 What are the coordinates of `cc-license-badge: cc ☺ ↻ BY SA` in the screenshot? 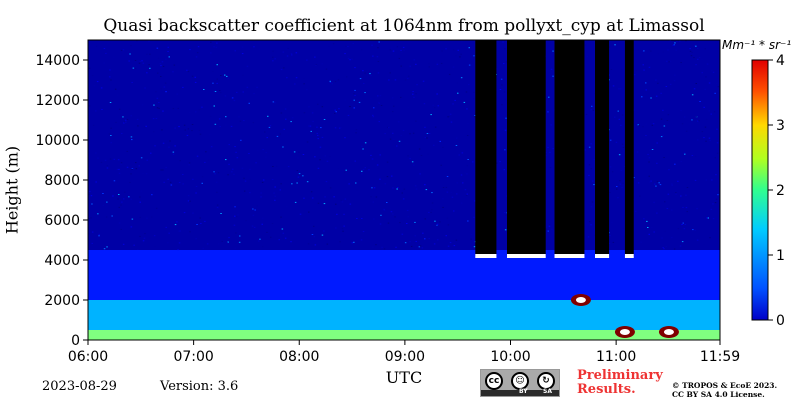 It's located at (520, 383).